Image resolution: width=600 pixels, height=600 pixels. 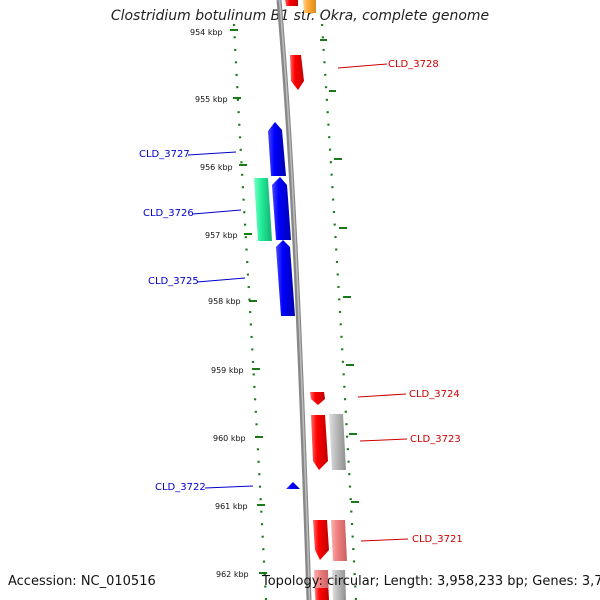 What do you see at coordinates (413, 64) in the screenshot?
I see `gene-label: CLD_3728` at bounding box center [413, 64].